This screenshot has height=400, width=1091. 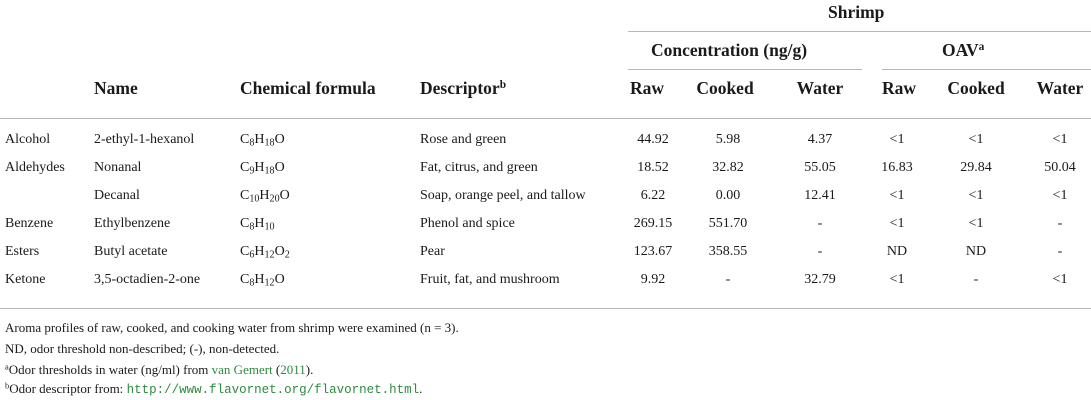 I want to click on compound-name-cell: Ethylbenzene, so click(x=132, y=223).